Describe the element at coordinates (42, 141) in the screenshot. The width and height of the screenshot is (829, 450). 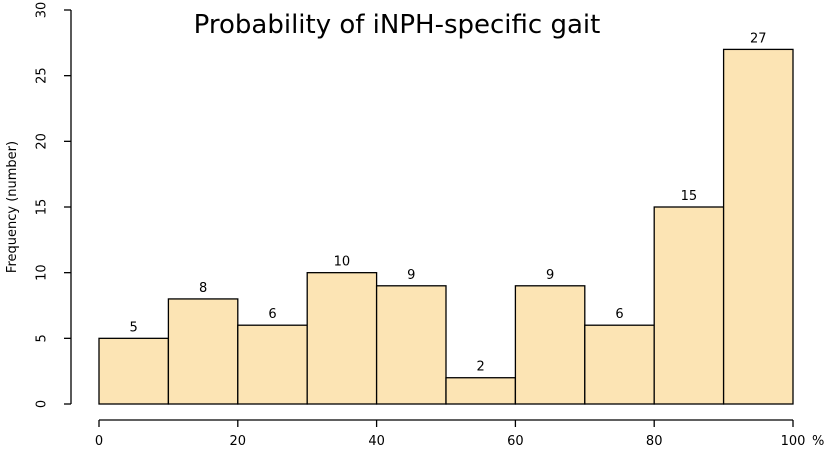
I see `y-tick-label: 20` at that location.